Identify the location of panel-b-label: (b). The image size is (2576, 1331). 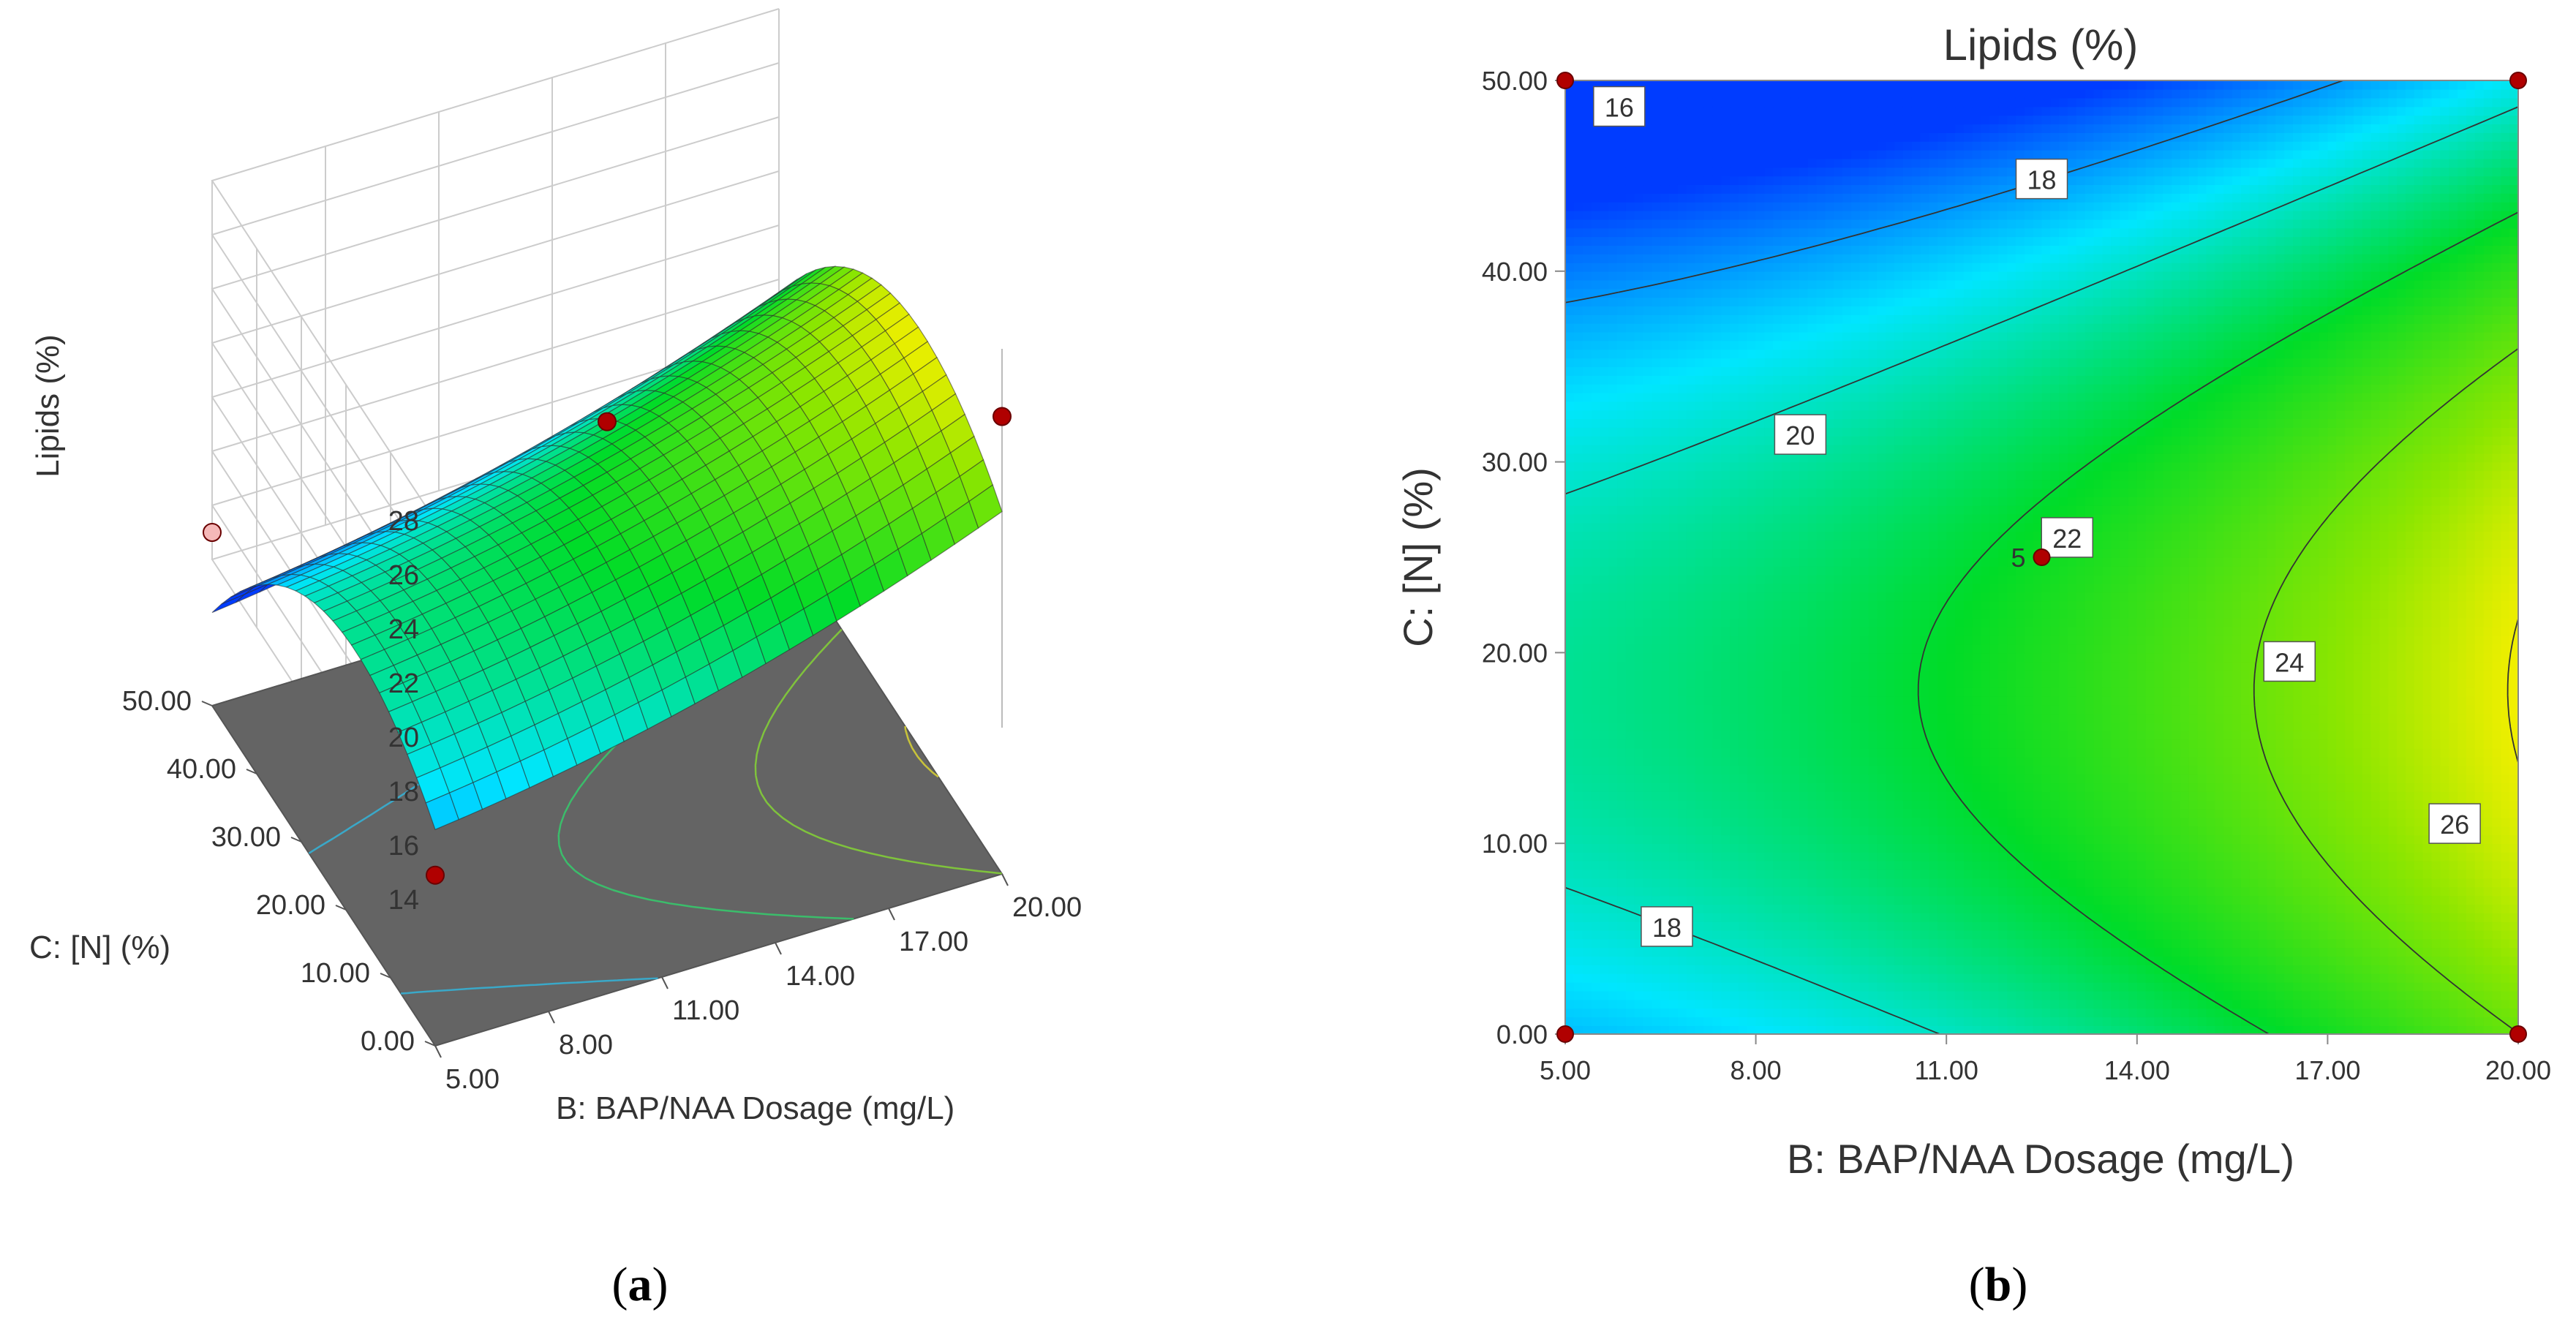
(1998, 1284).